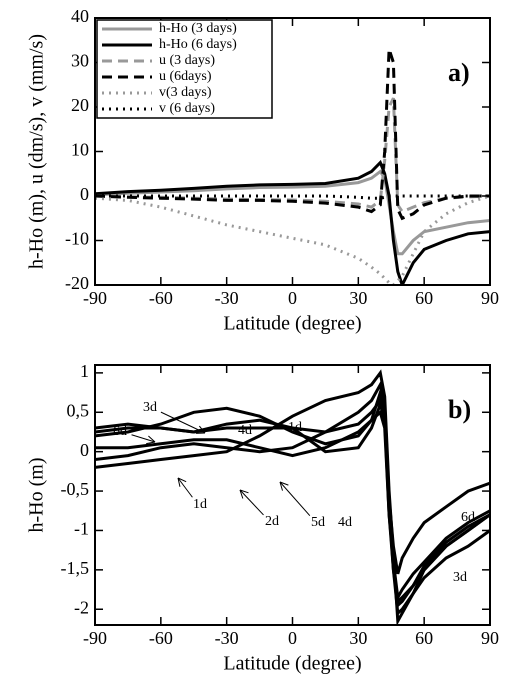 This screenshot has height=683, width=505. Describe the element at coordinates (187, 108) in the screenshot. I see `legend-label: v (6 days)` at that location.